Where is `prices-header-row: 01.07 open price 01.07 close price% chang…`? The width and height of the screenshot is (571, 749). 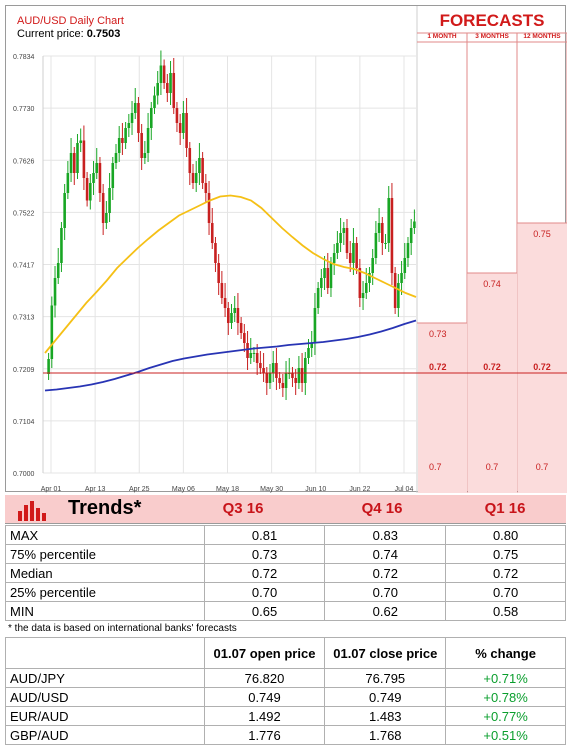 prices-header-row: 01.07 open price 01.07 close price% chang… is located at coordinates (285, 653).